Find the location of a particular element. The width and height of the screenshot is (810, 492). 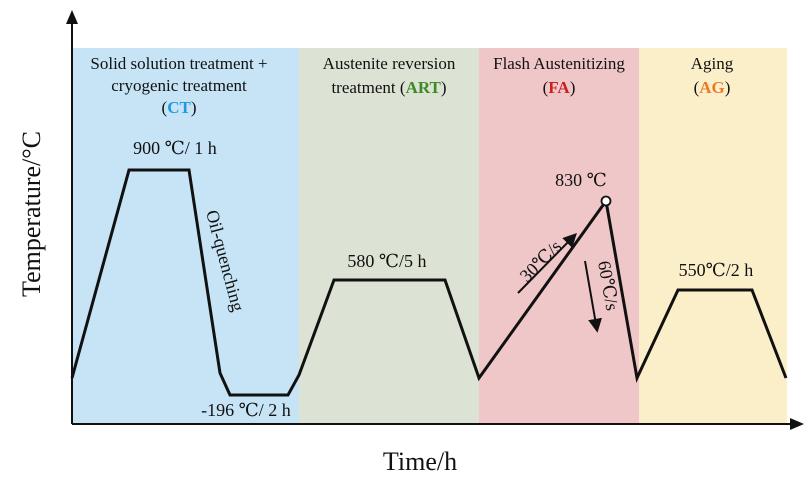

stage-ct-title-line2: cryogenic treatment is located at coordinates (179, 85).